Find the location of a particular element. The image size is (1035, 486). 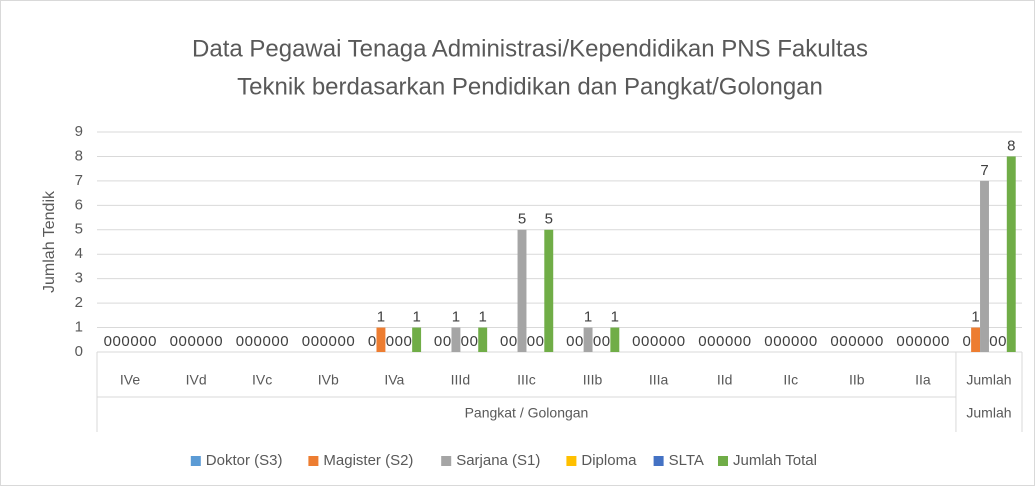

y-tick-label: 5 is located at coordinates (79, 229).